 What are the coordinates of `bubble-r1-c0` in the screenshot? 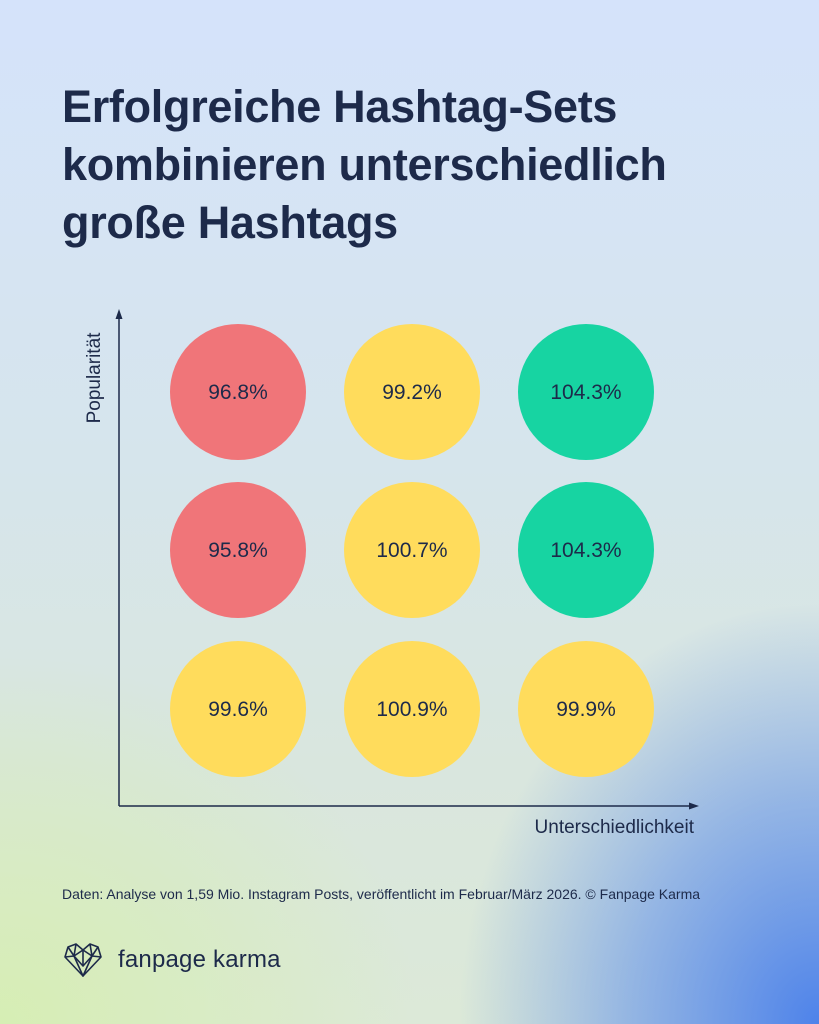 It's located at (238, 550).